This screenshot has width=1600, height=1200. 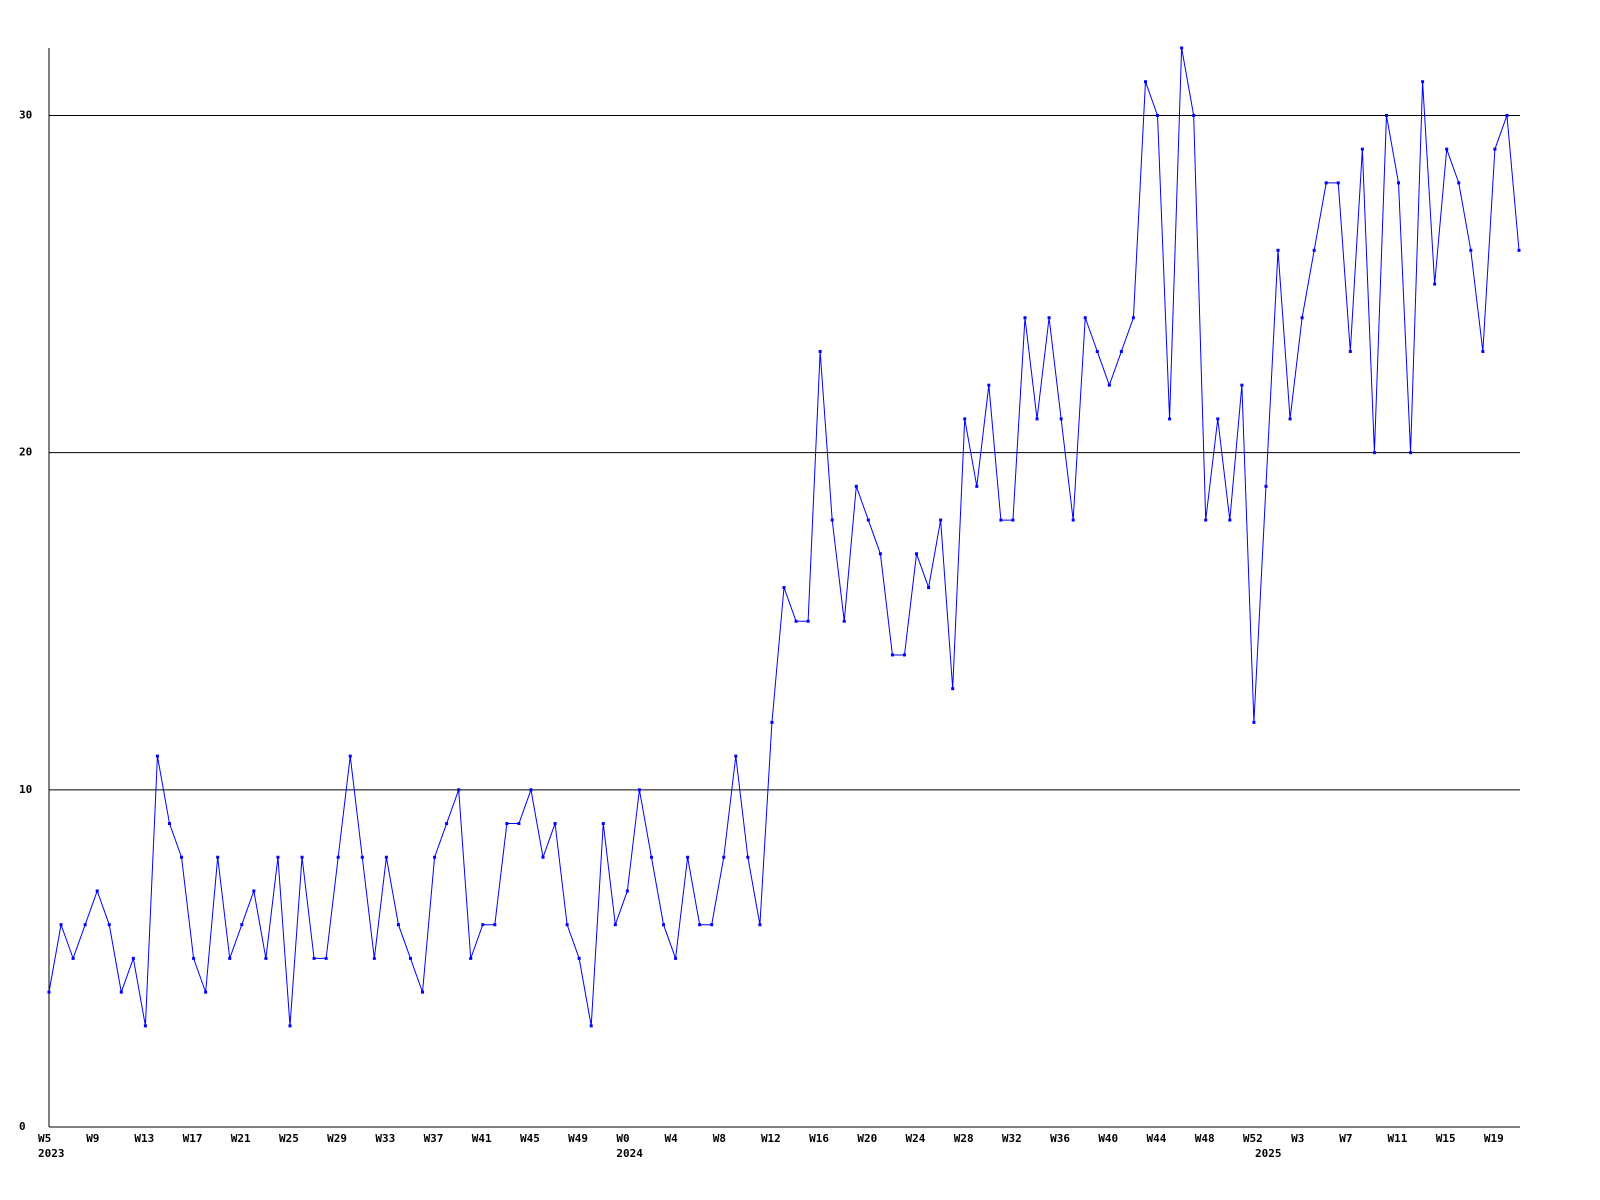 I want to click on year-label: 2025, so click(x=1268, y=1153).